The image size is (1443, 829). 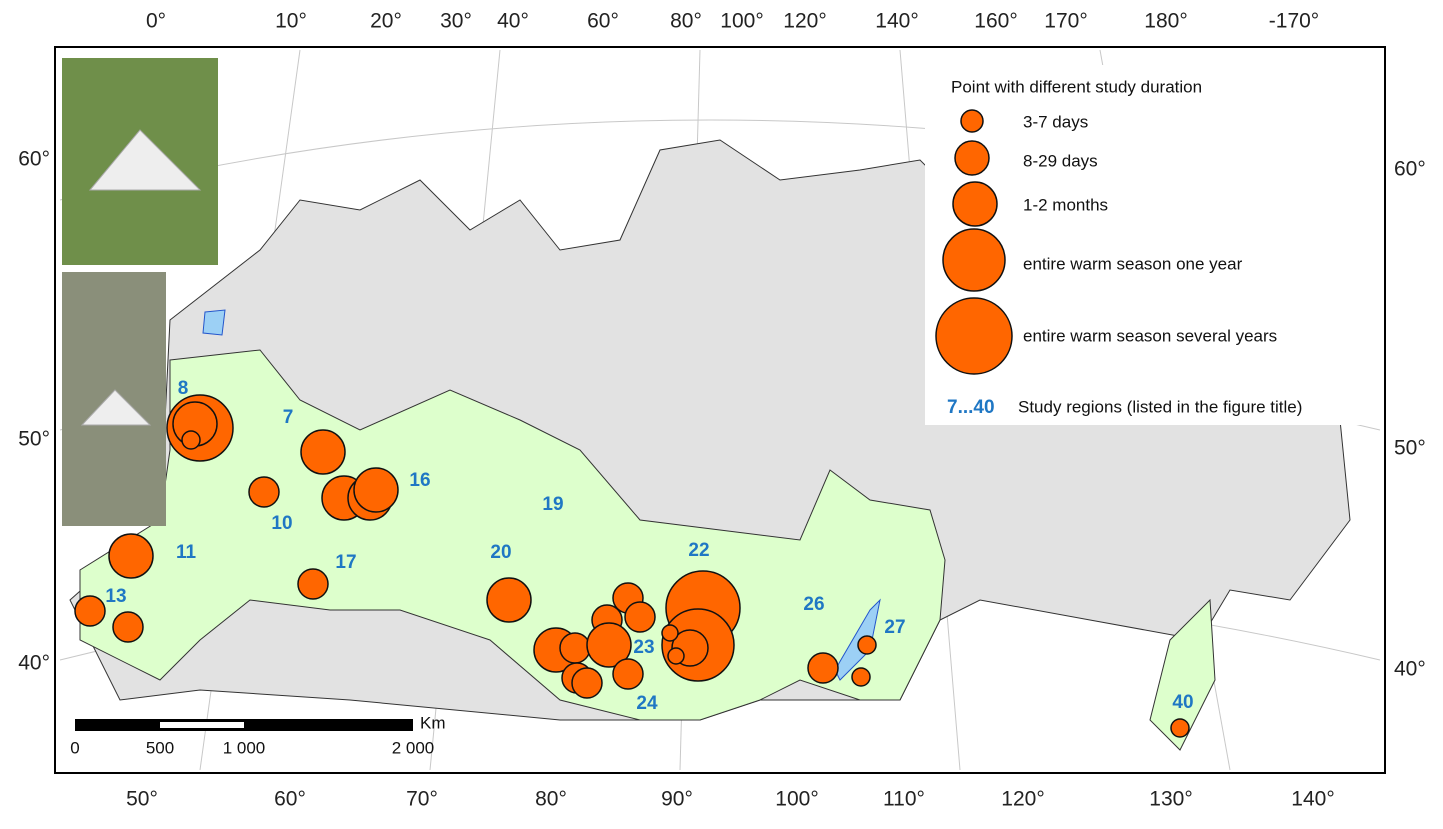 I want to click on top-axis-label: 80°, so click(x=686, y=21).